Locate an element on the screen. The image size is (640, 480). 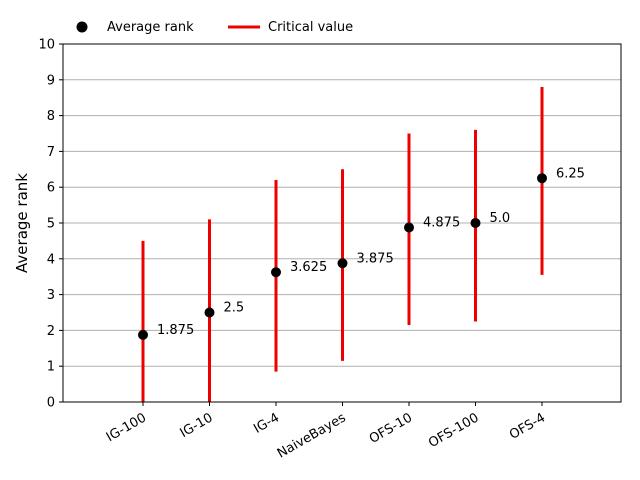
y-tick-label: 0 is located at coordinates (51, 403).